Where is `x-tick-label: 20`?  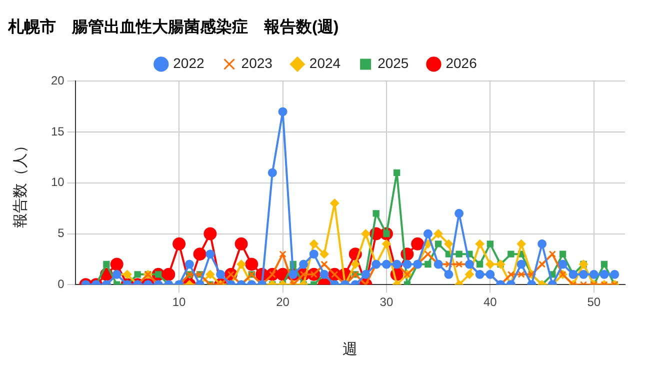
x-tick-label: 20 is located at coordinates (283, 302).